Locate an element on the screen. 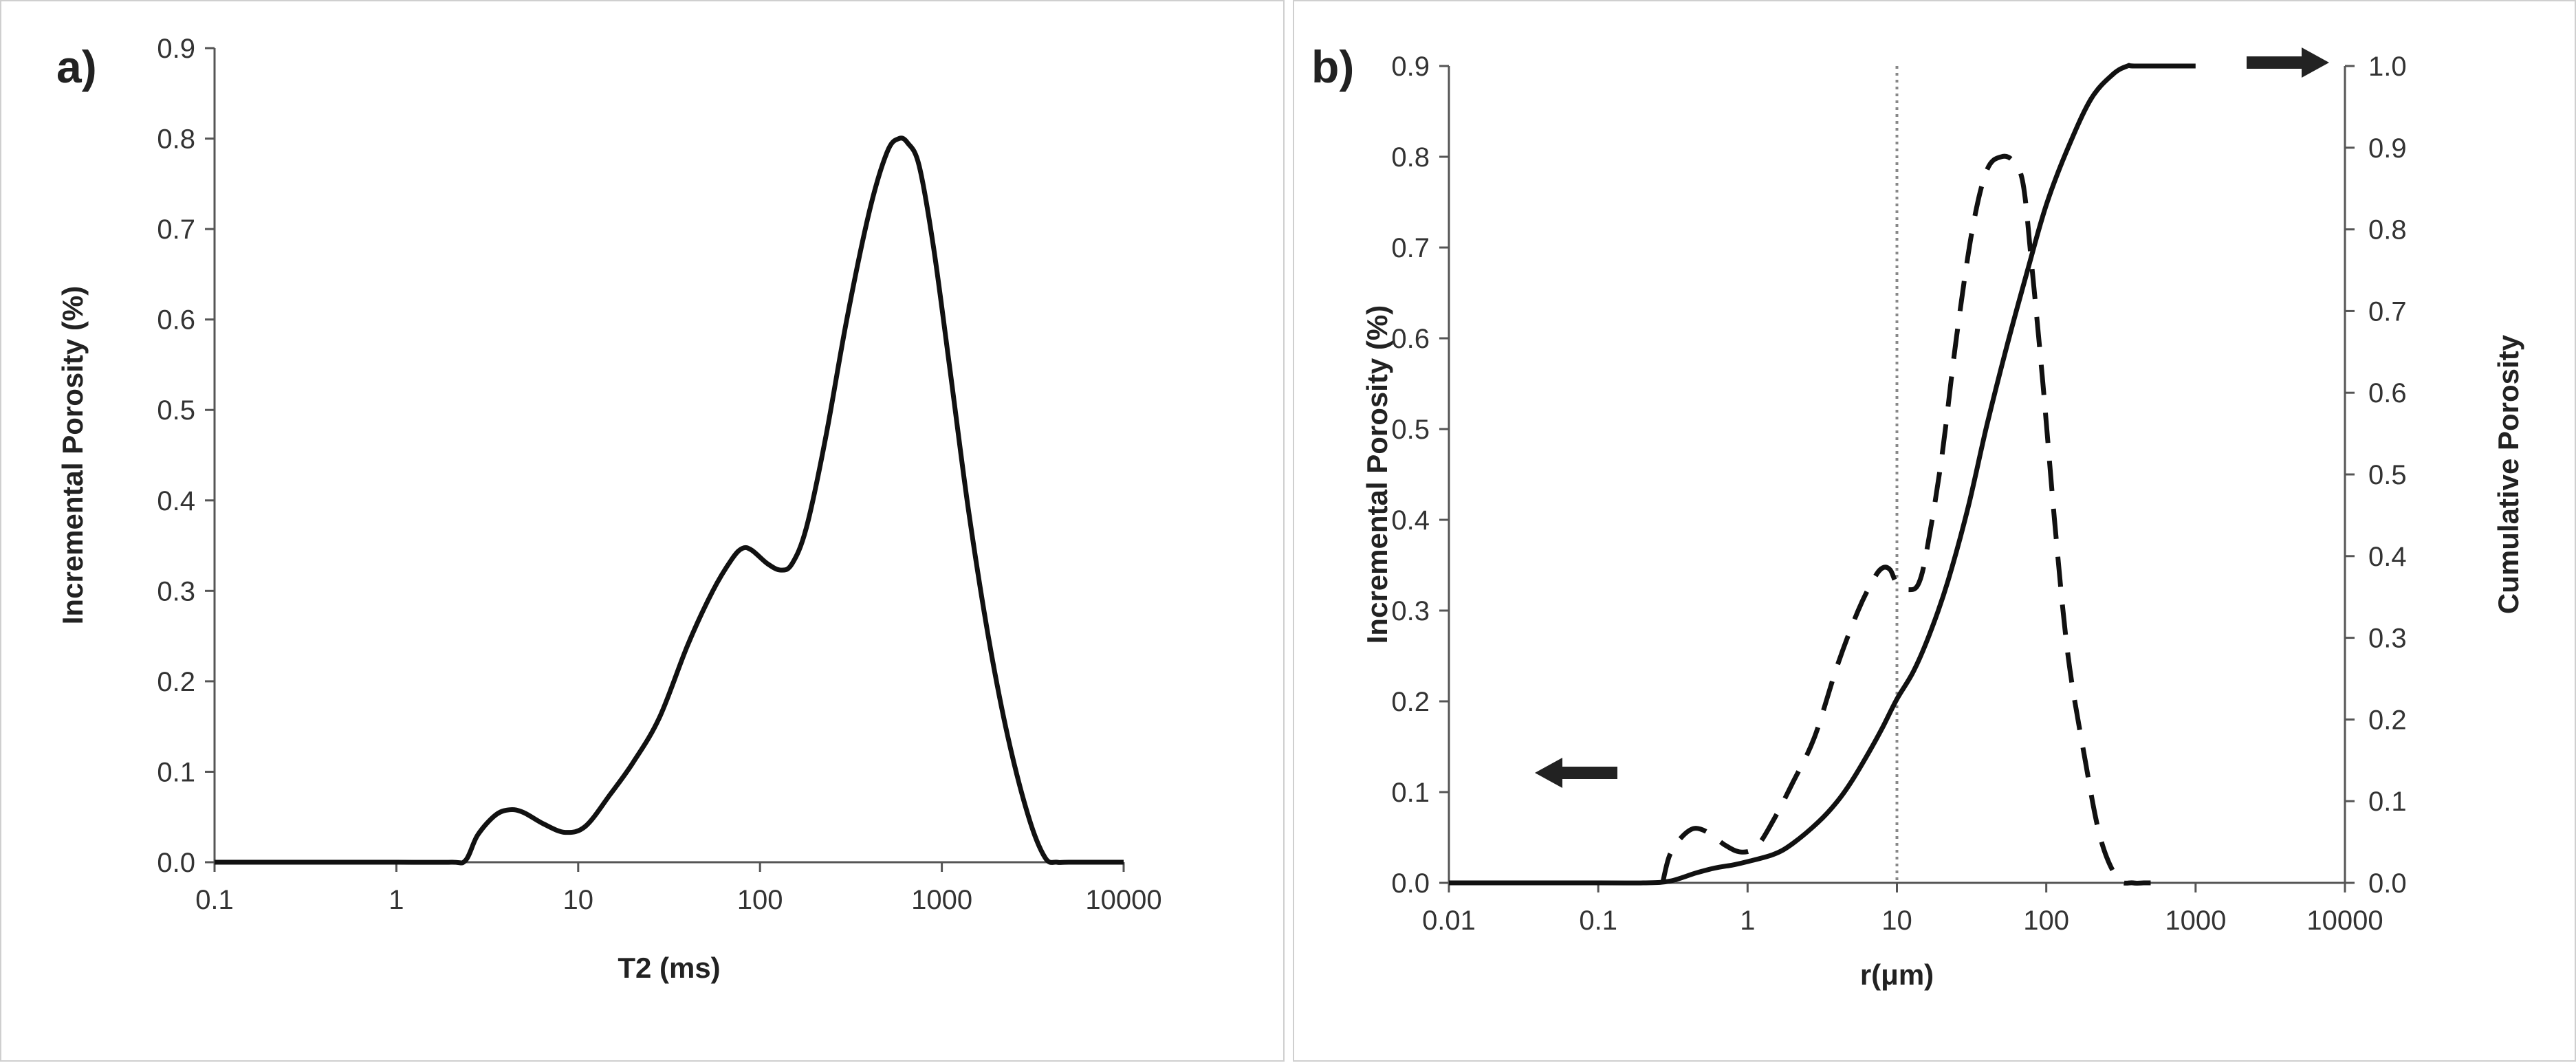 The height and width of the screenshot is (1063, 2576). y2-tick-label: 0.9 is located at coordinates (2387, 148).